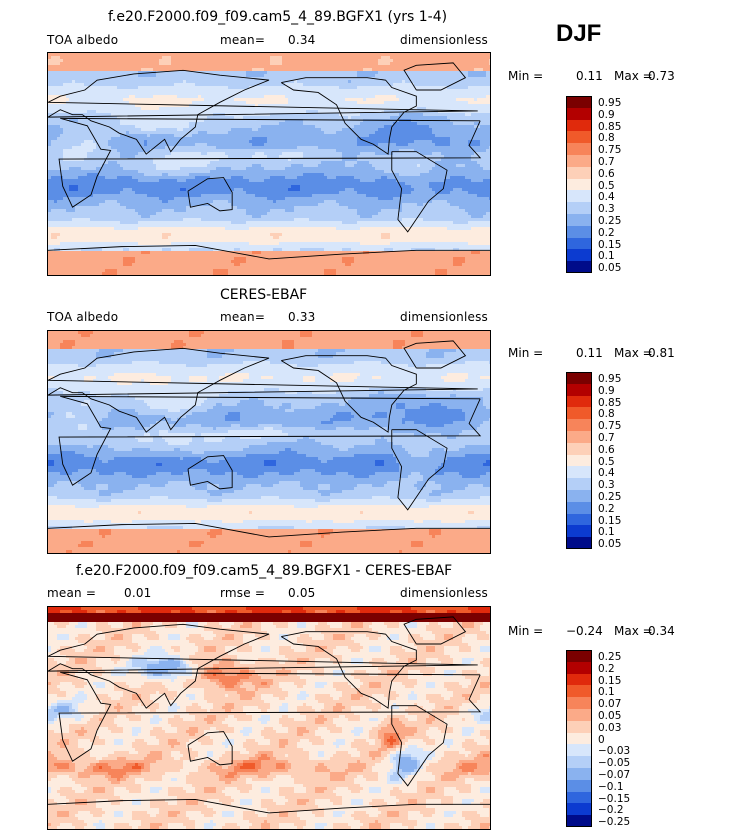 Image resolution: width=733 pixels, height=835 pixels. What do you see at coordinates (614, 822) in the screenshot?
I see `colorbar-tick-label: −0.25` at bounding box center [614, 822].